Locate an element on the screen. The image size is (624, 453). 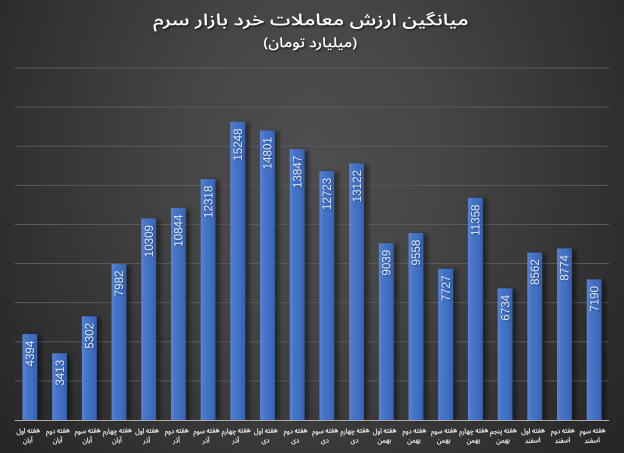
svg-text: 15248 is located at coordinates (238, 144).